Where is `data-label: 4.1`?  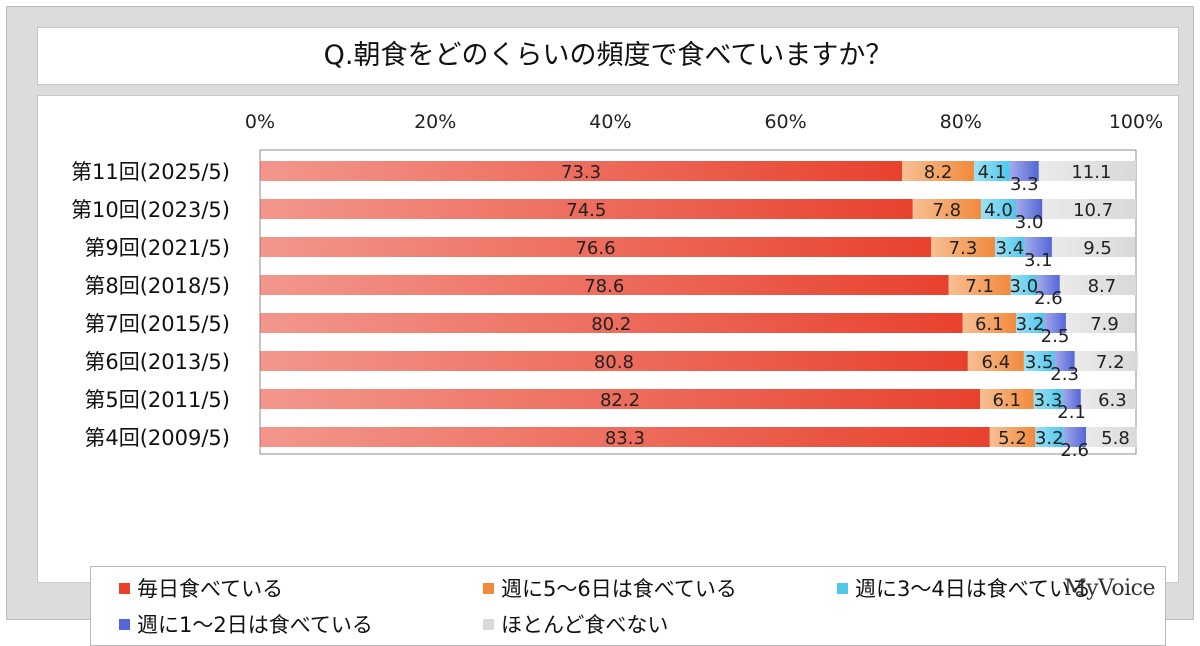 data-label: 4.1 is located at coordinates (992, 172).